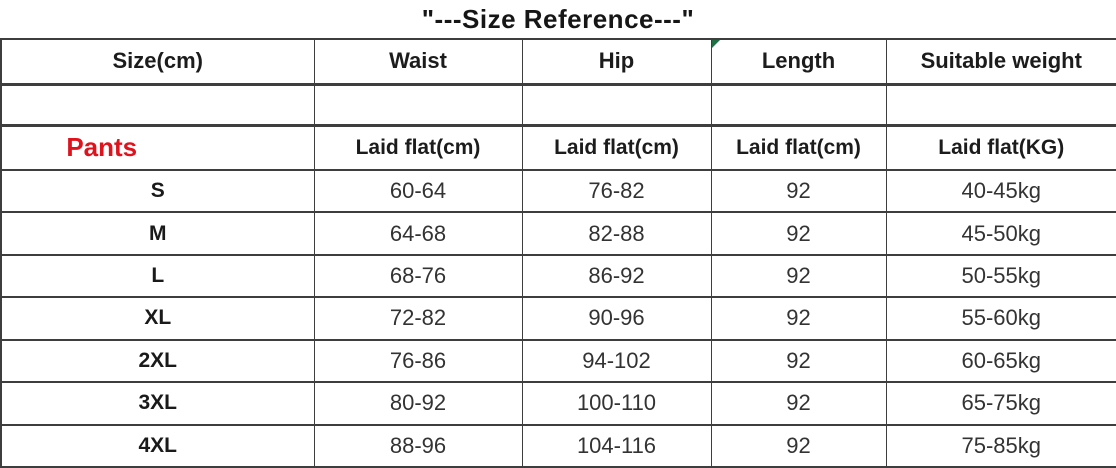 This screenshot has height=468, width=1116. Describe the element at coordinates (1000, 403) in the screenshot. I see `weight-cell: 65-75kg` at that location.